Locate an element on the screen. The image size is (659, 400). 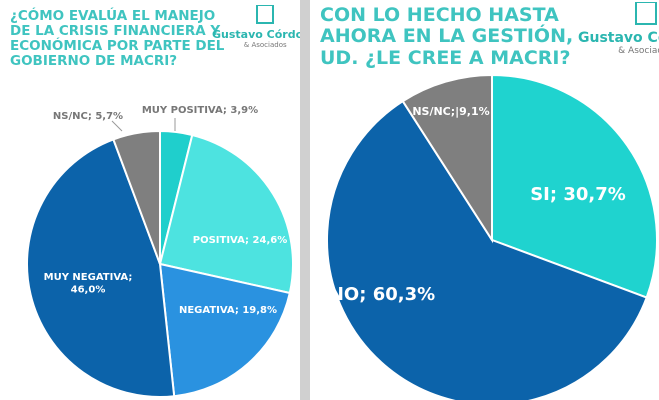
leader-line is located at coordinates (117, 126).